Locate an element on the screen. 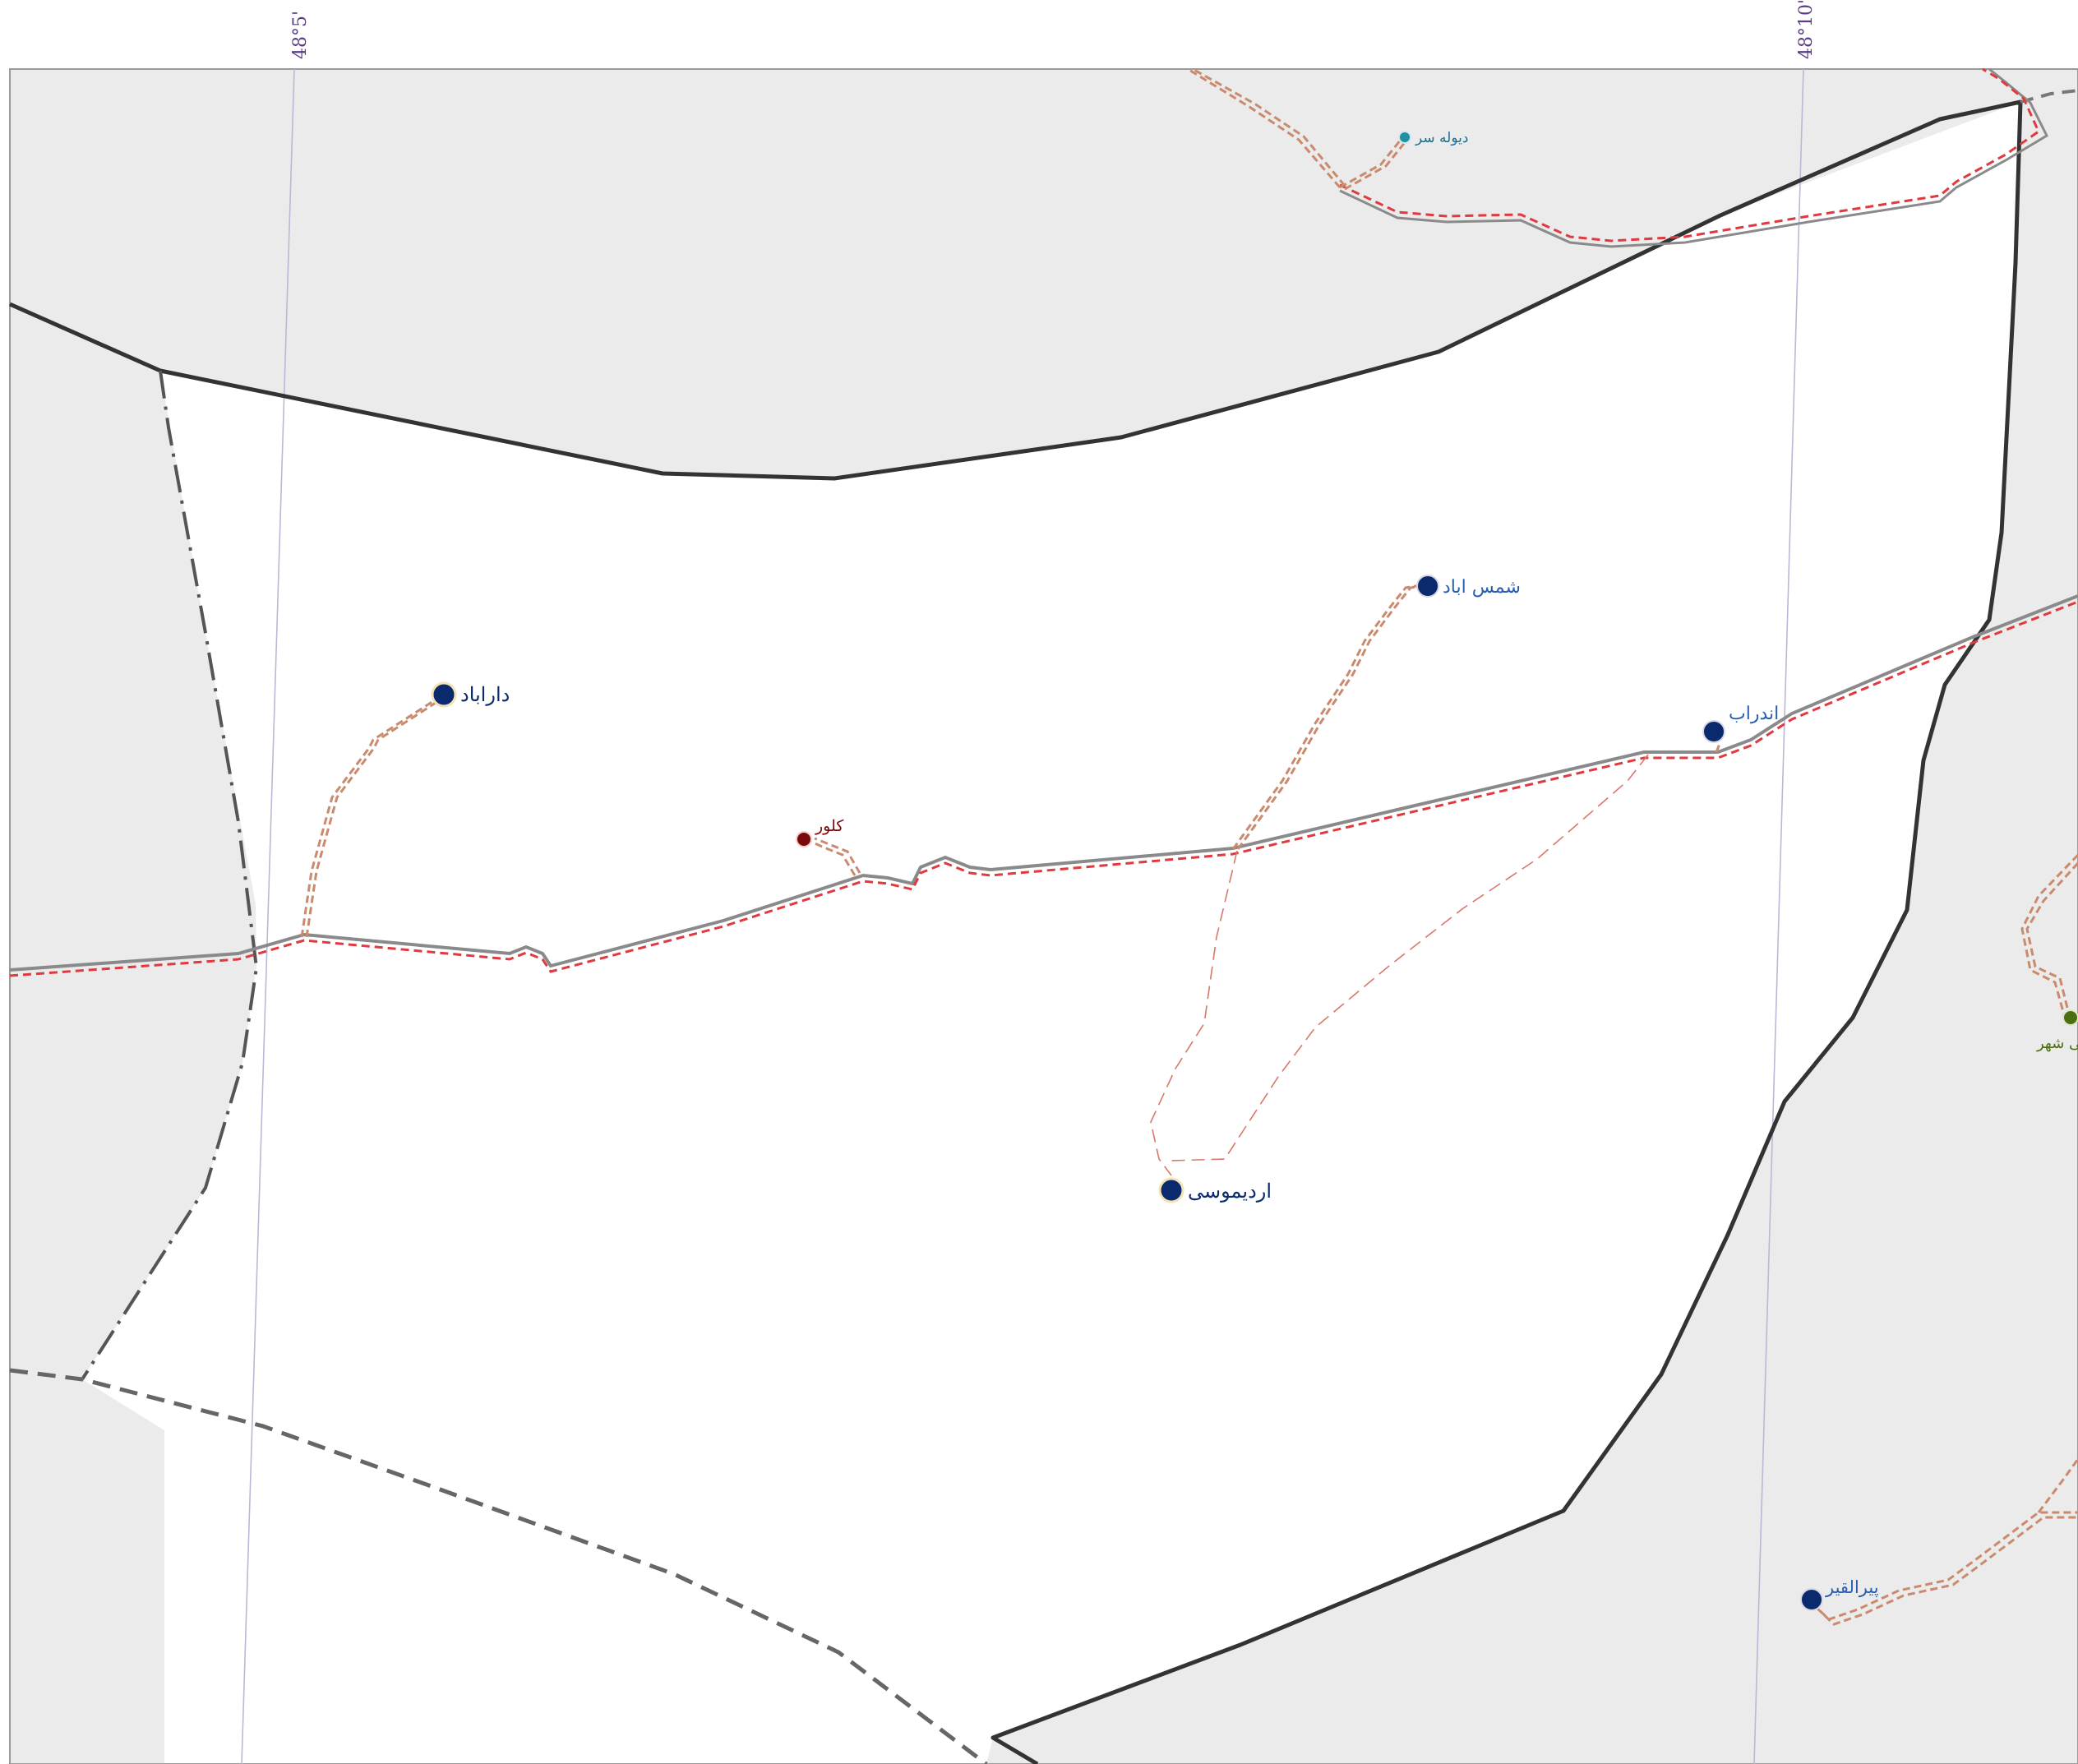  track-devlehsar-b is located at coordinates (1378, 164).